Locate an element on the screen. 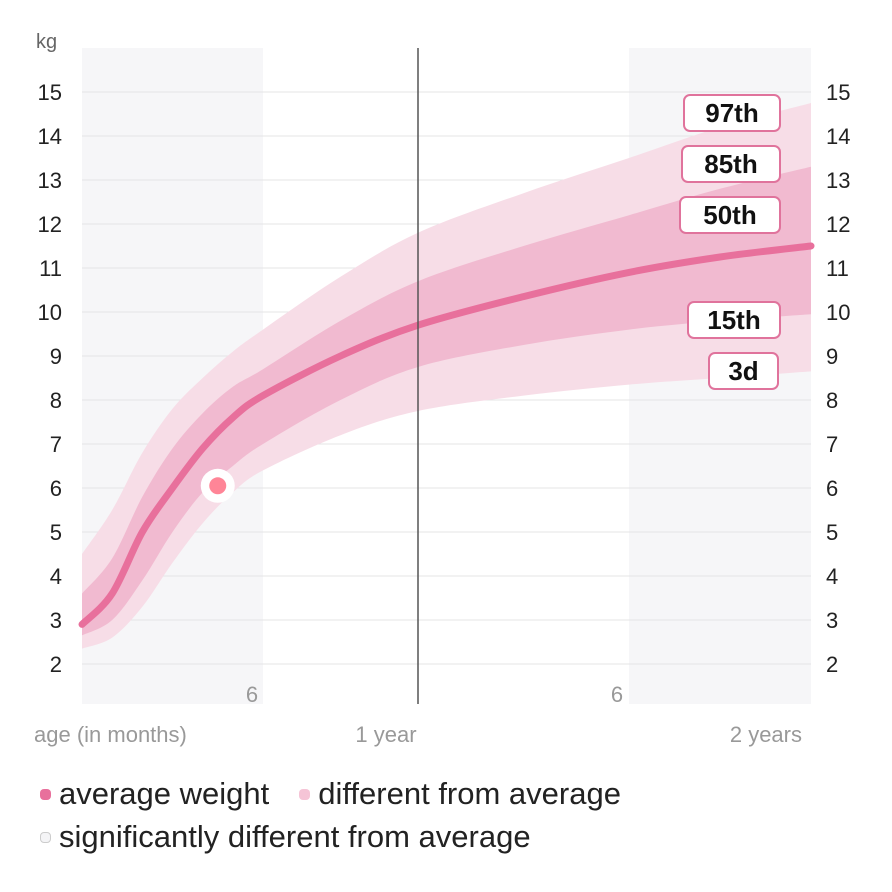 The width and height of the screenshot is (892, 892). percentile-label-p50: 50th is located at coordinates (729, 215).